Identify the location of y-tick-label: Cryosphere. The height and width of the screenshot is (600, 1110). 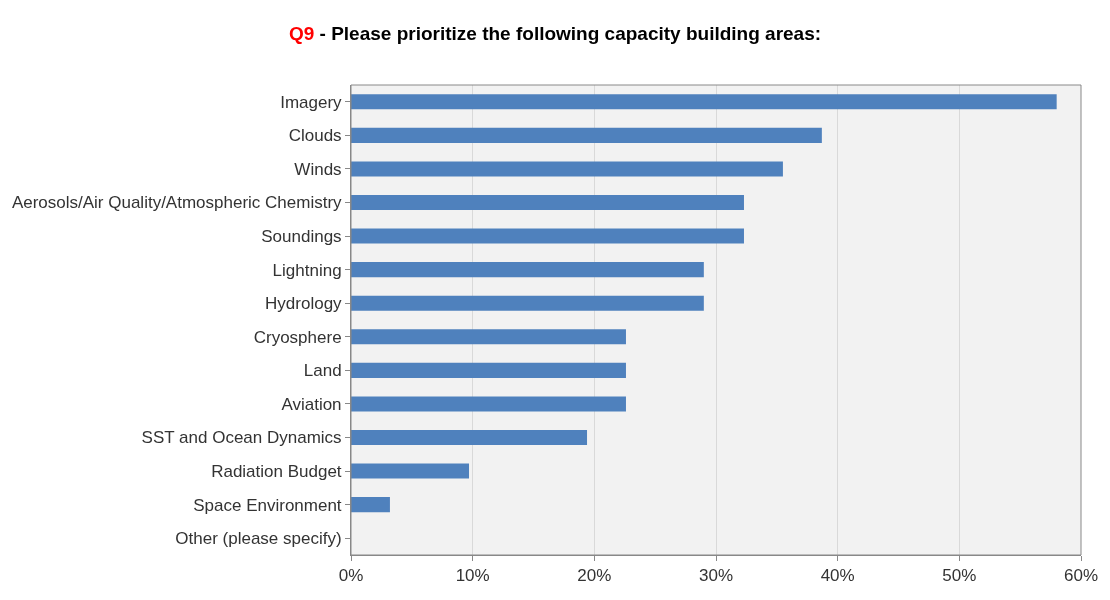
(297, 337).